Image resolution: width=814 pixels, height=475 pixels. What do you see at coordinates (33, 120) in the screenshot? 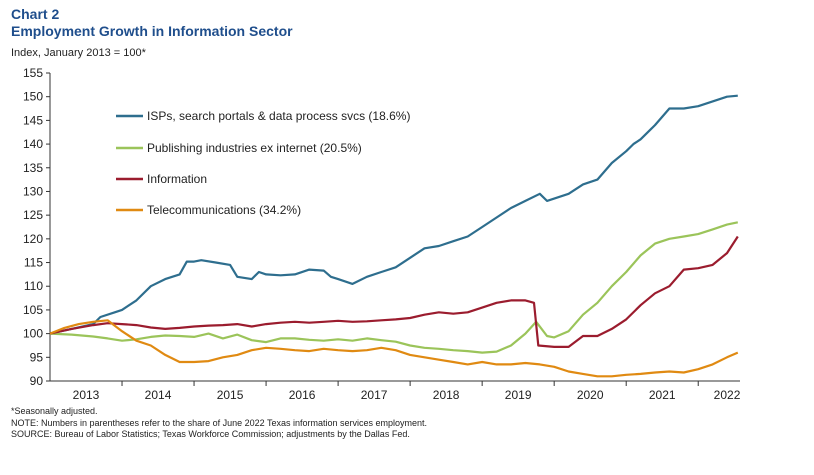
I see `y-tick-label: 145` at bounding box center [33, 120].